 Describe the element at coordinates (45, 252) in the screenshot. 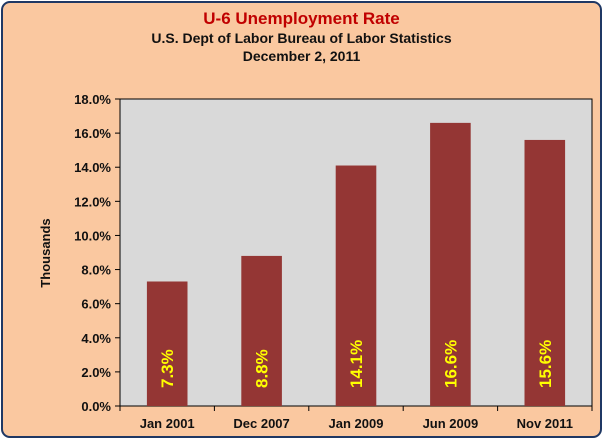

I see `y-axis-label: Thousands` at that location.